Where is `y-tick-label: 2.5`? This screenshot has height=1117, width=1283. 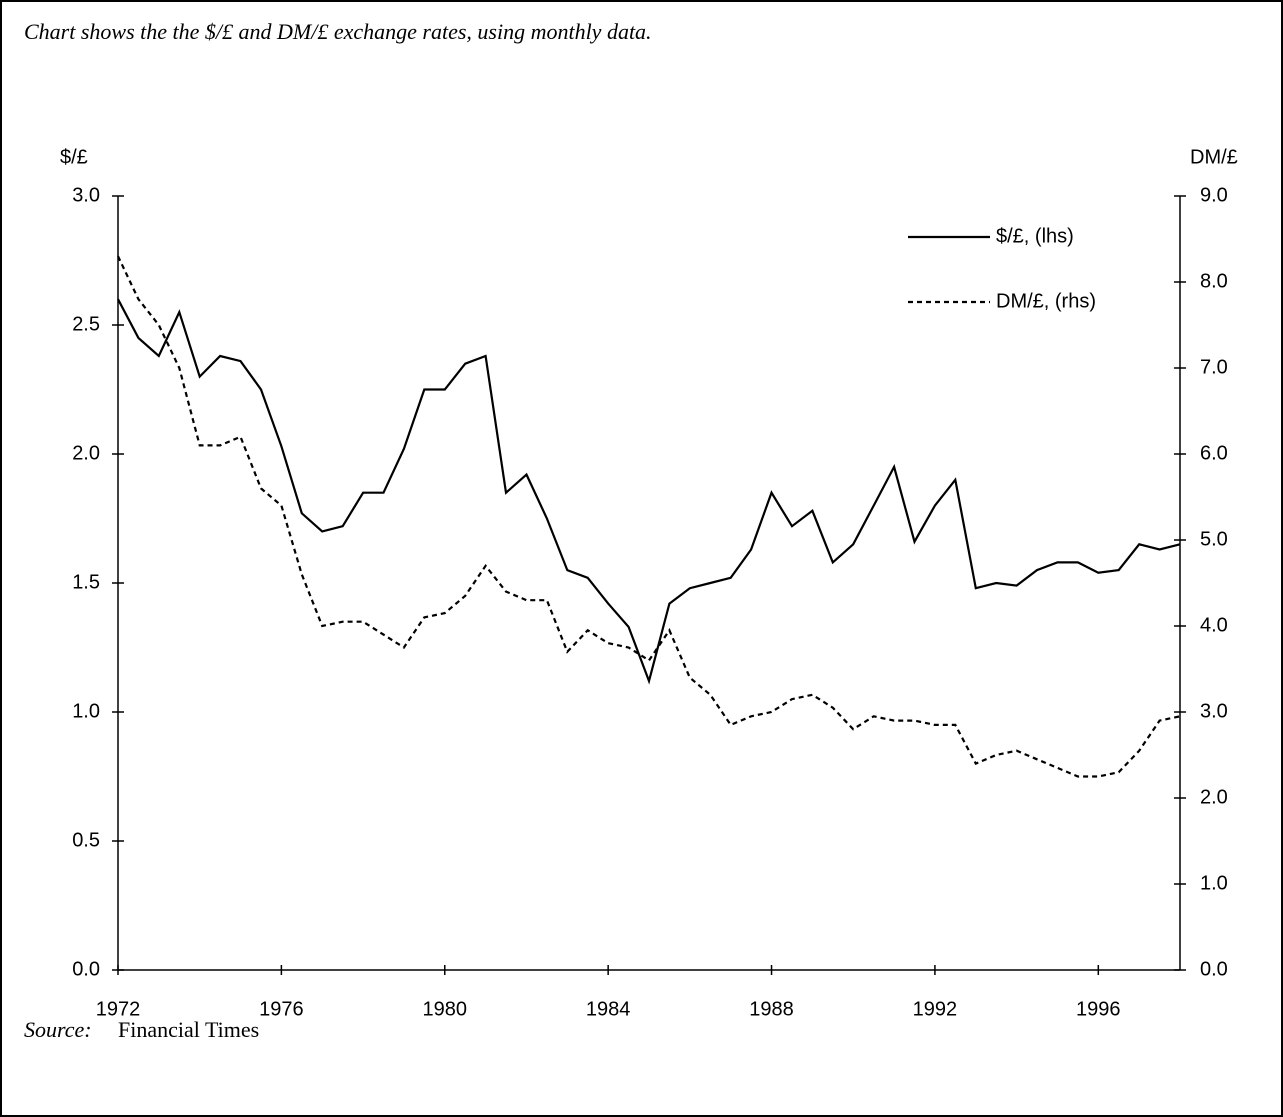 y-tick-label: 2.5 is located at coordinates (86, 324).